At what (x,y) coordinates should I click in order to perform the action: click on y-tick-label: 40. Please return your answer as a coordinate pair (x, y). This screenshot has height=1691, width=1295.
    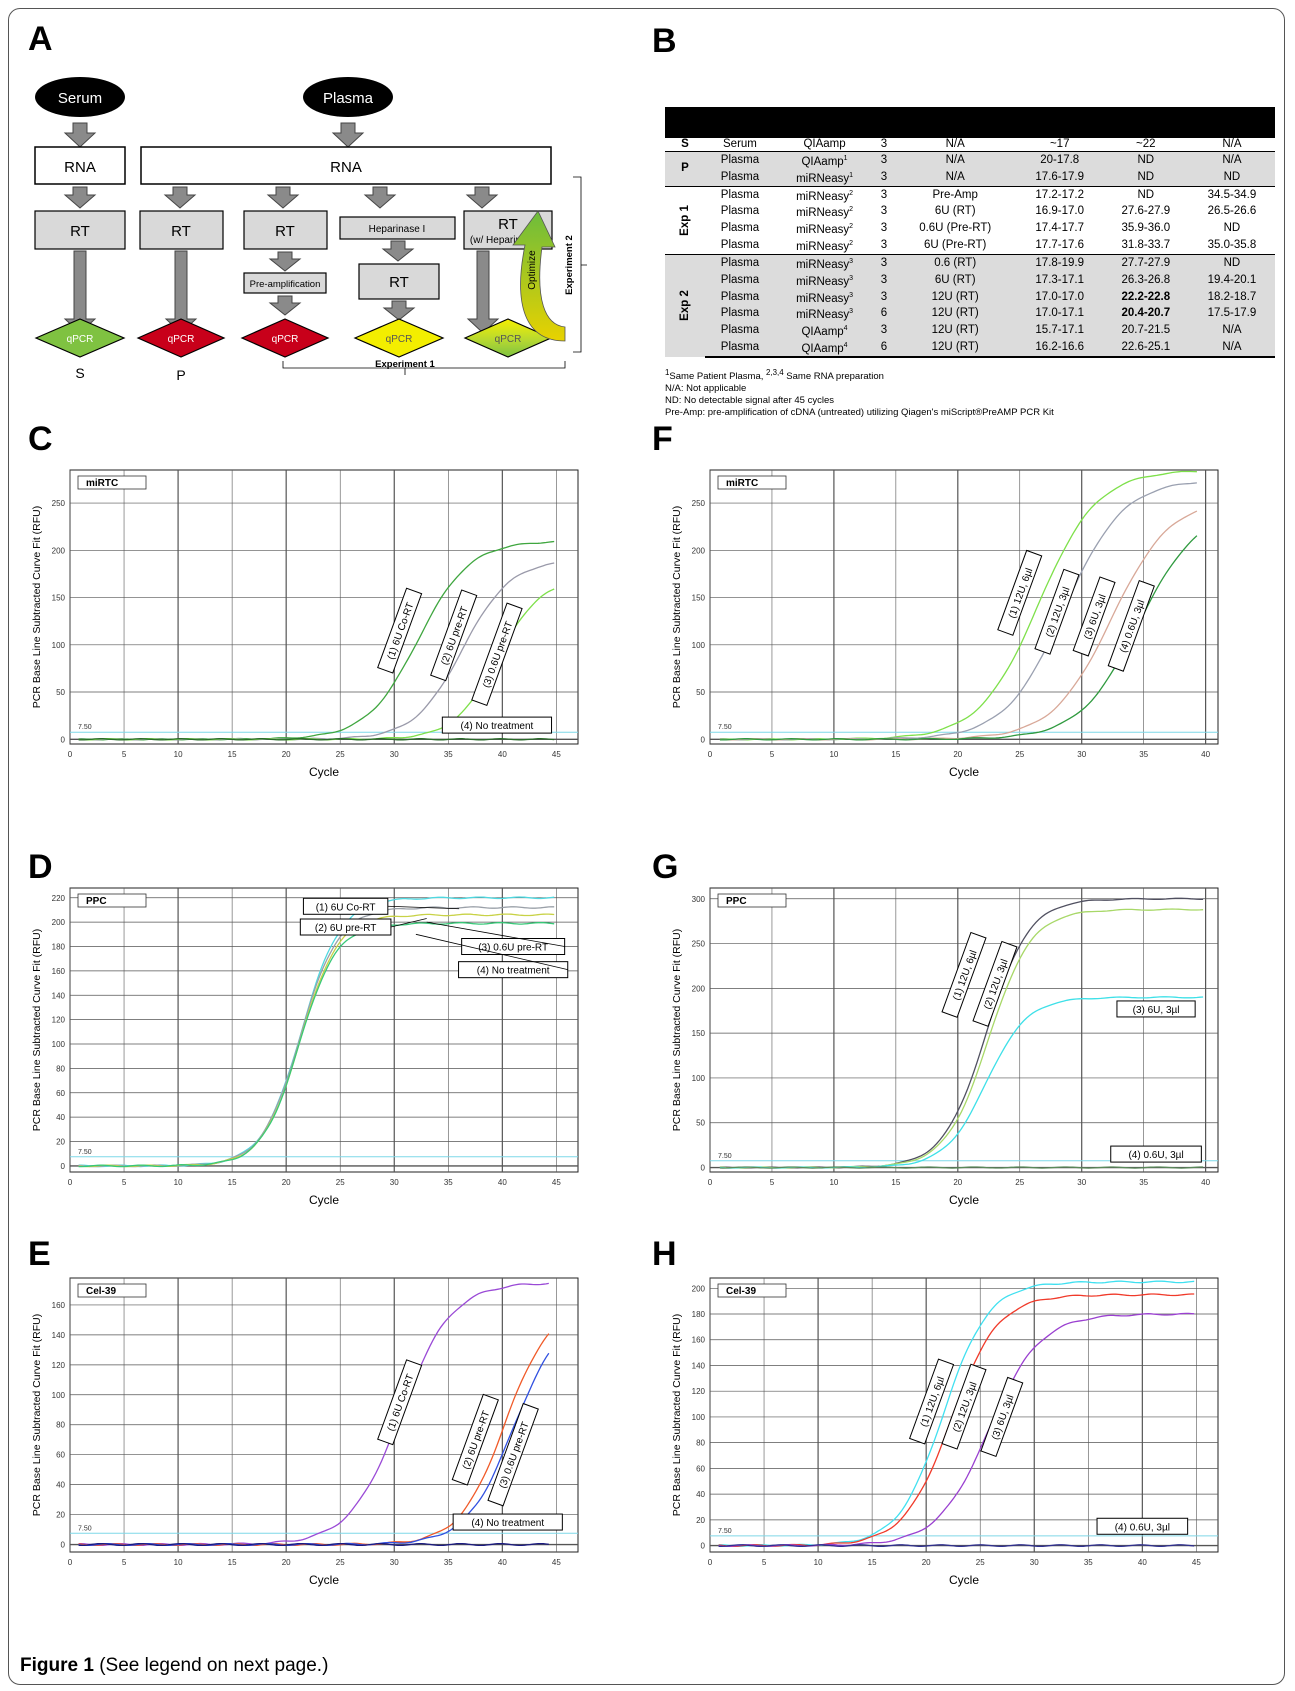
    Looking at the image, I should click on (700, 1494).